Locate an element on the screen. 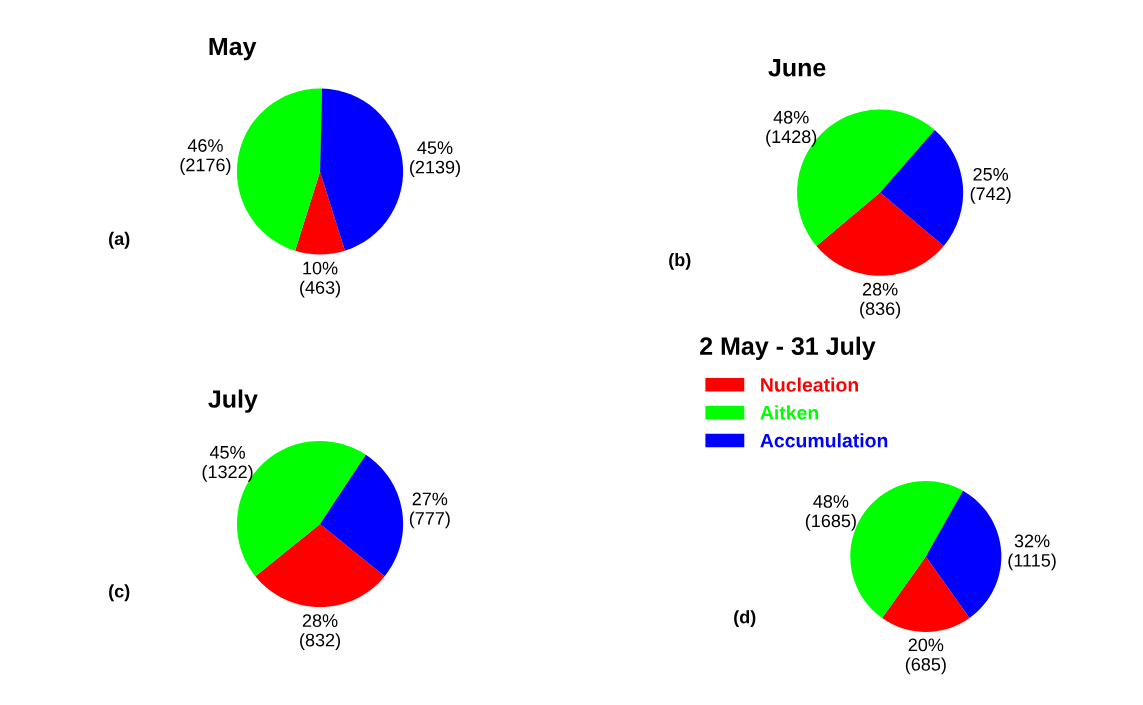 The image size is (1143, 705). text: (a) is located at coordinates (119, 240).